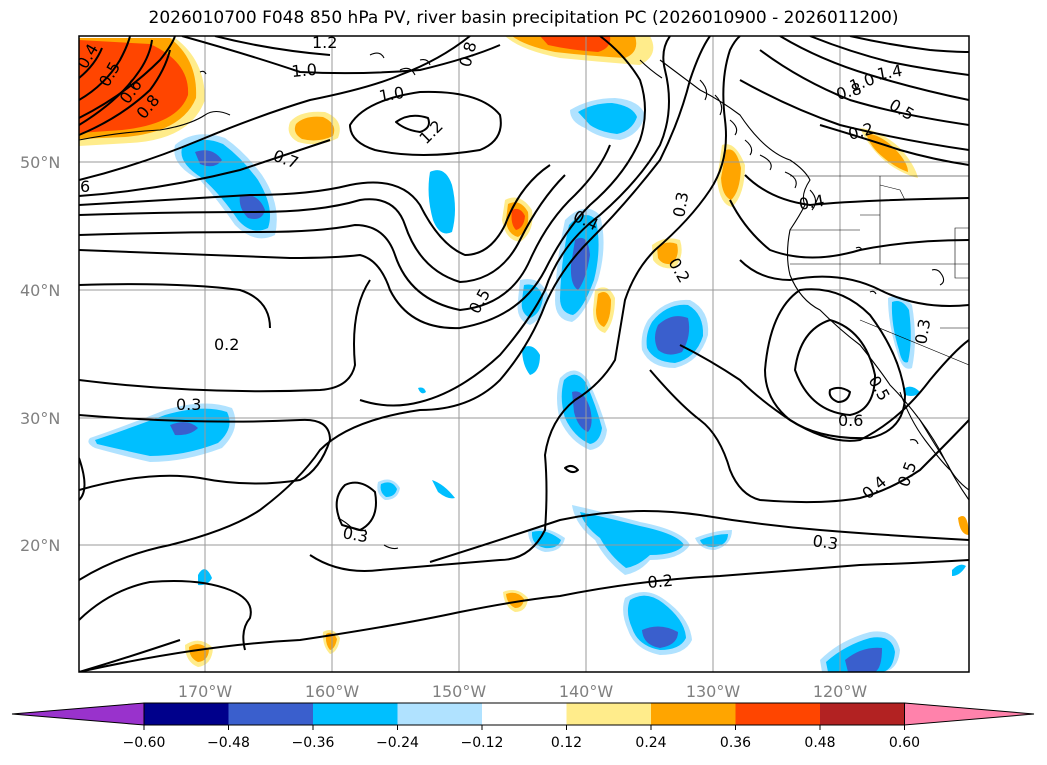 The image size is (1047, 765). What do you see at coordinates (459, 691) in the screenshot?
I see `lon-label: 150°W` at bounding box center [459, 691].